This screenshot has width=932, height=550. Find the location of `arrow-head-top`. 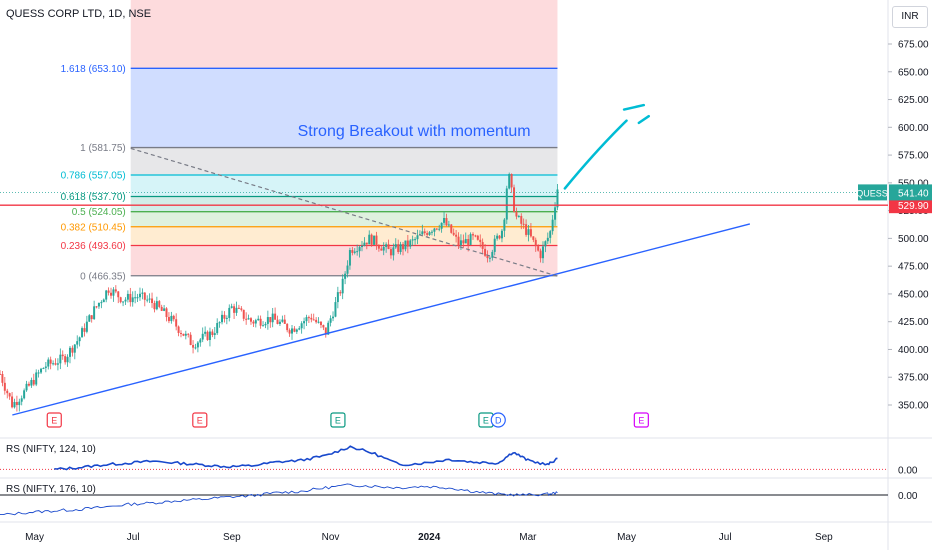

arrow-head-top is located at coordinates (634, 107).